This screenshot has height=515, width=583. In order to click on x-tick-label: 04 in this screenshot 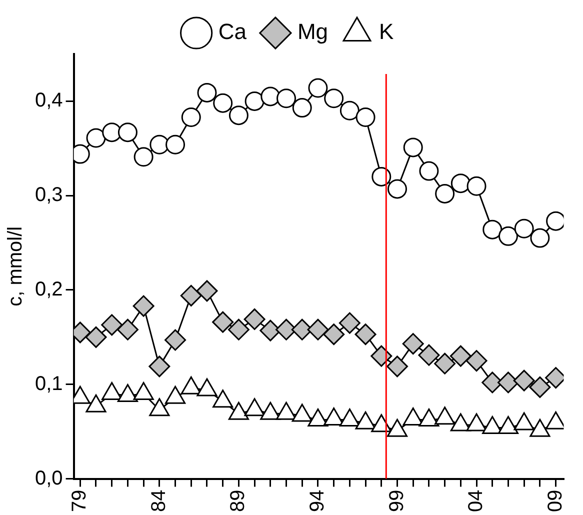, I will do `click(476, 501)`.